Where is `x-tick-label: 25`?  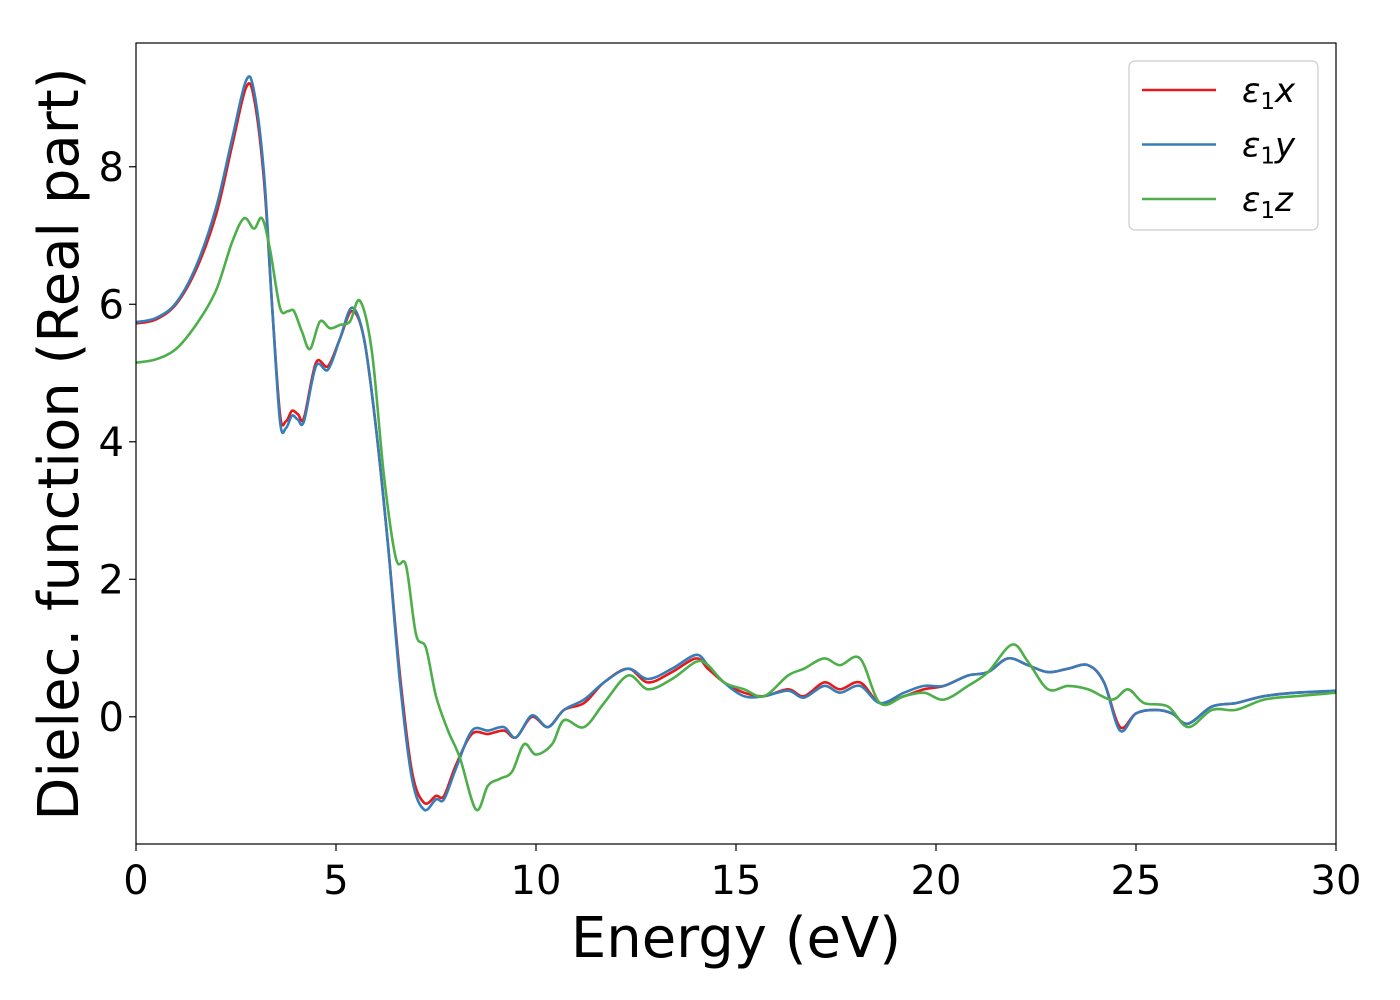
x-tick-label: 25 is located at coordinates (1136, 881).